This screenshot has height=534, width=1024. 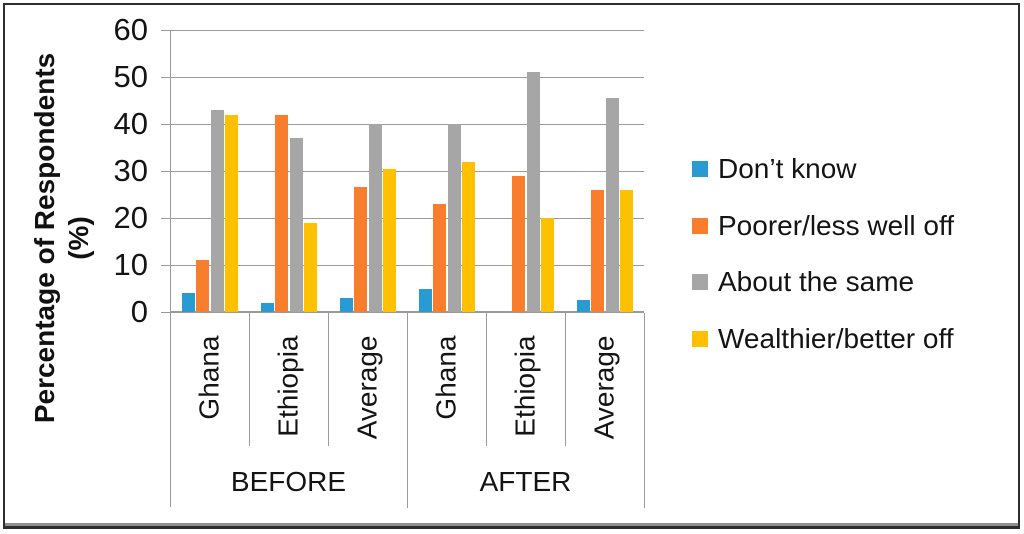 What do you see at coordinates (130, 170) in the screenshot?
I see `y-tick-label-30: 30` at bounding box center [130, 170].